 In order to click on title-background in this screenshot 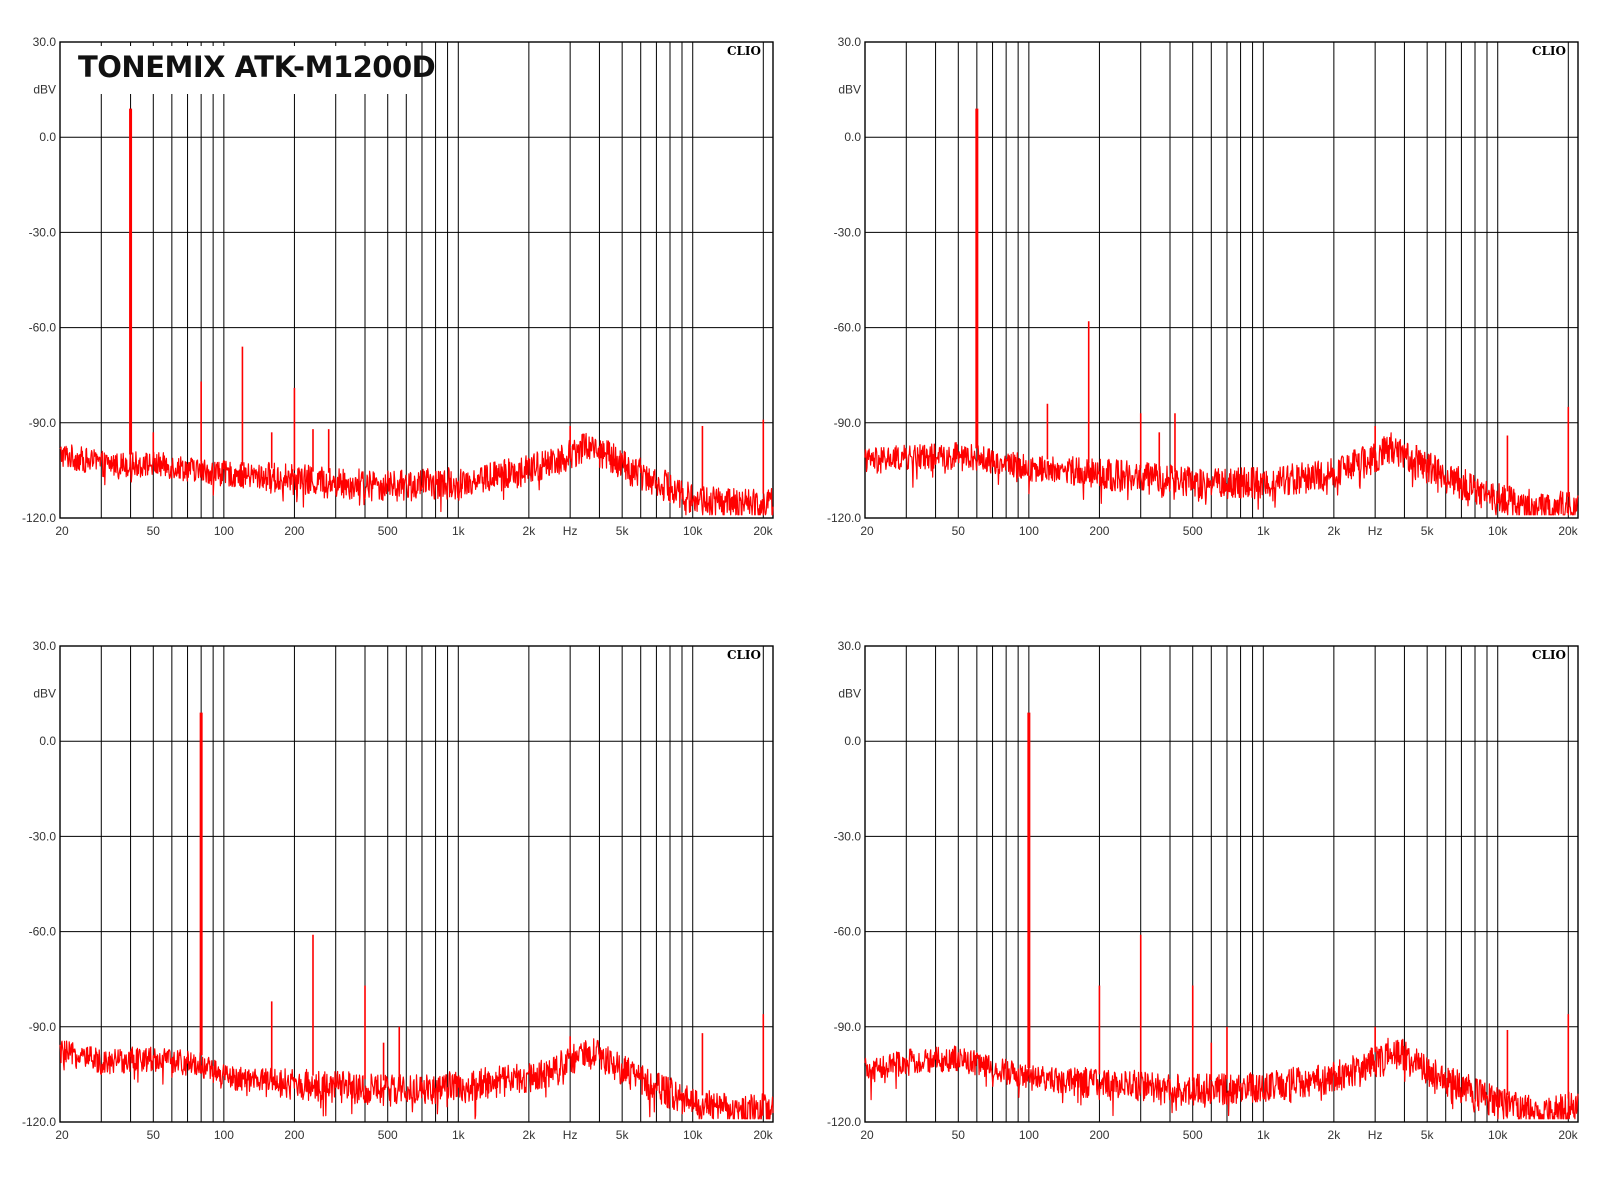, I will do `click(240, 70)`.